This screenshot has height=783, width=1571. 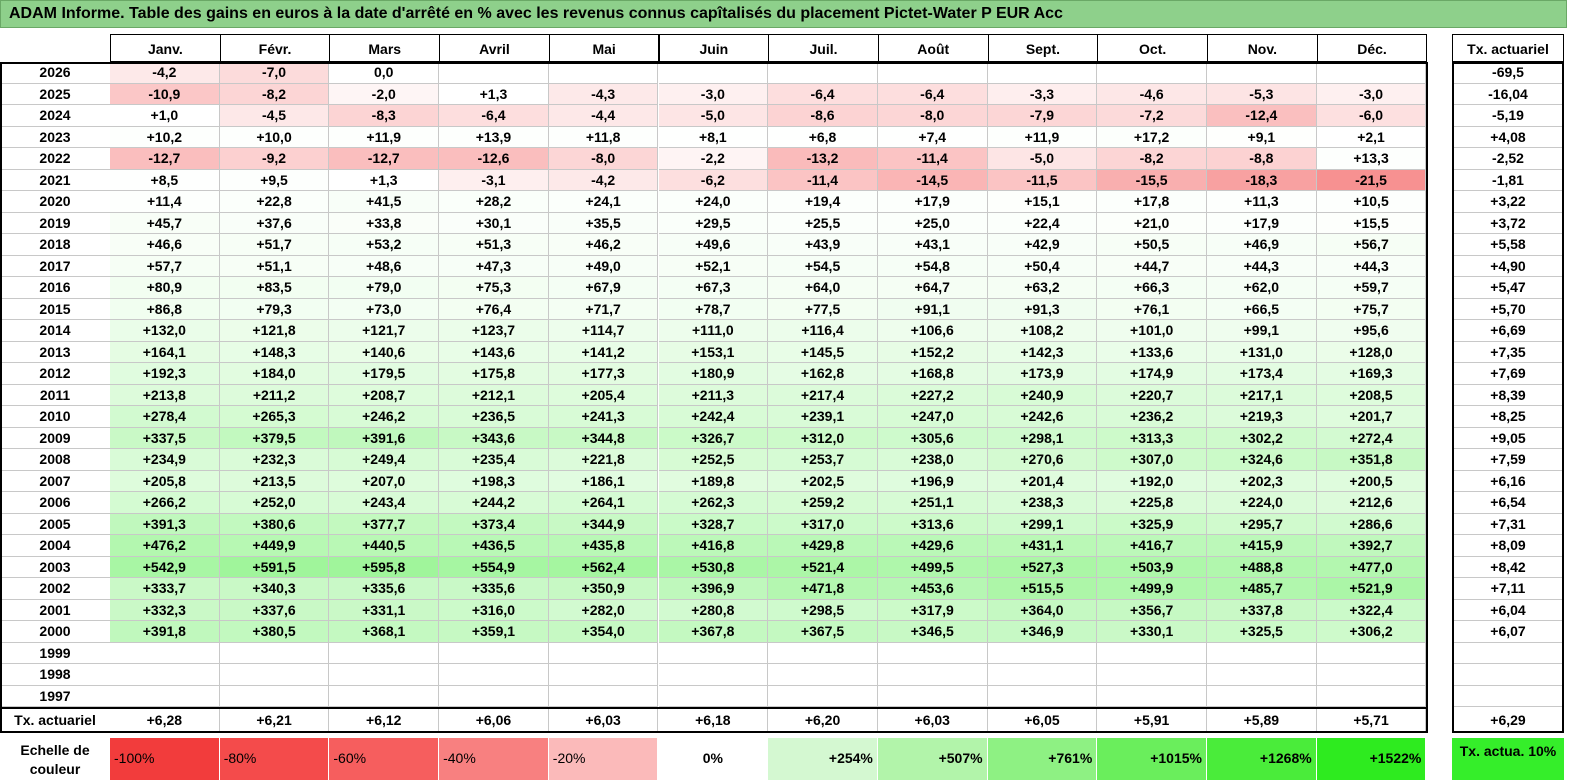 What do you see at coordinates (713, 417) in the screenshot?
I see `table-cell: +242,4` at bounding box center [713, 417].